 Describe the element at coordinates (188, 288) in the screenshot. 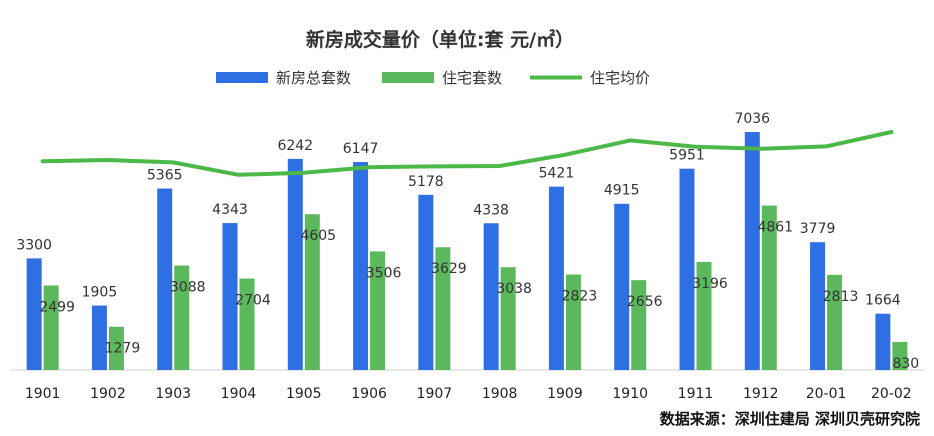

I see `data-label-residential-1903: 3088` at that location.